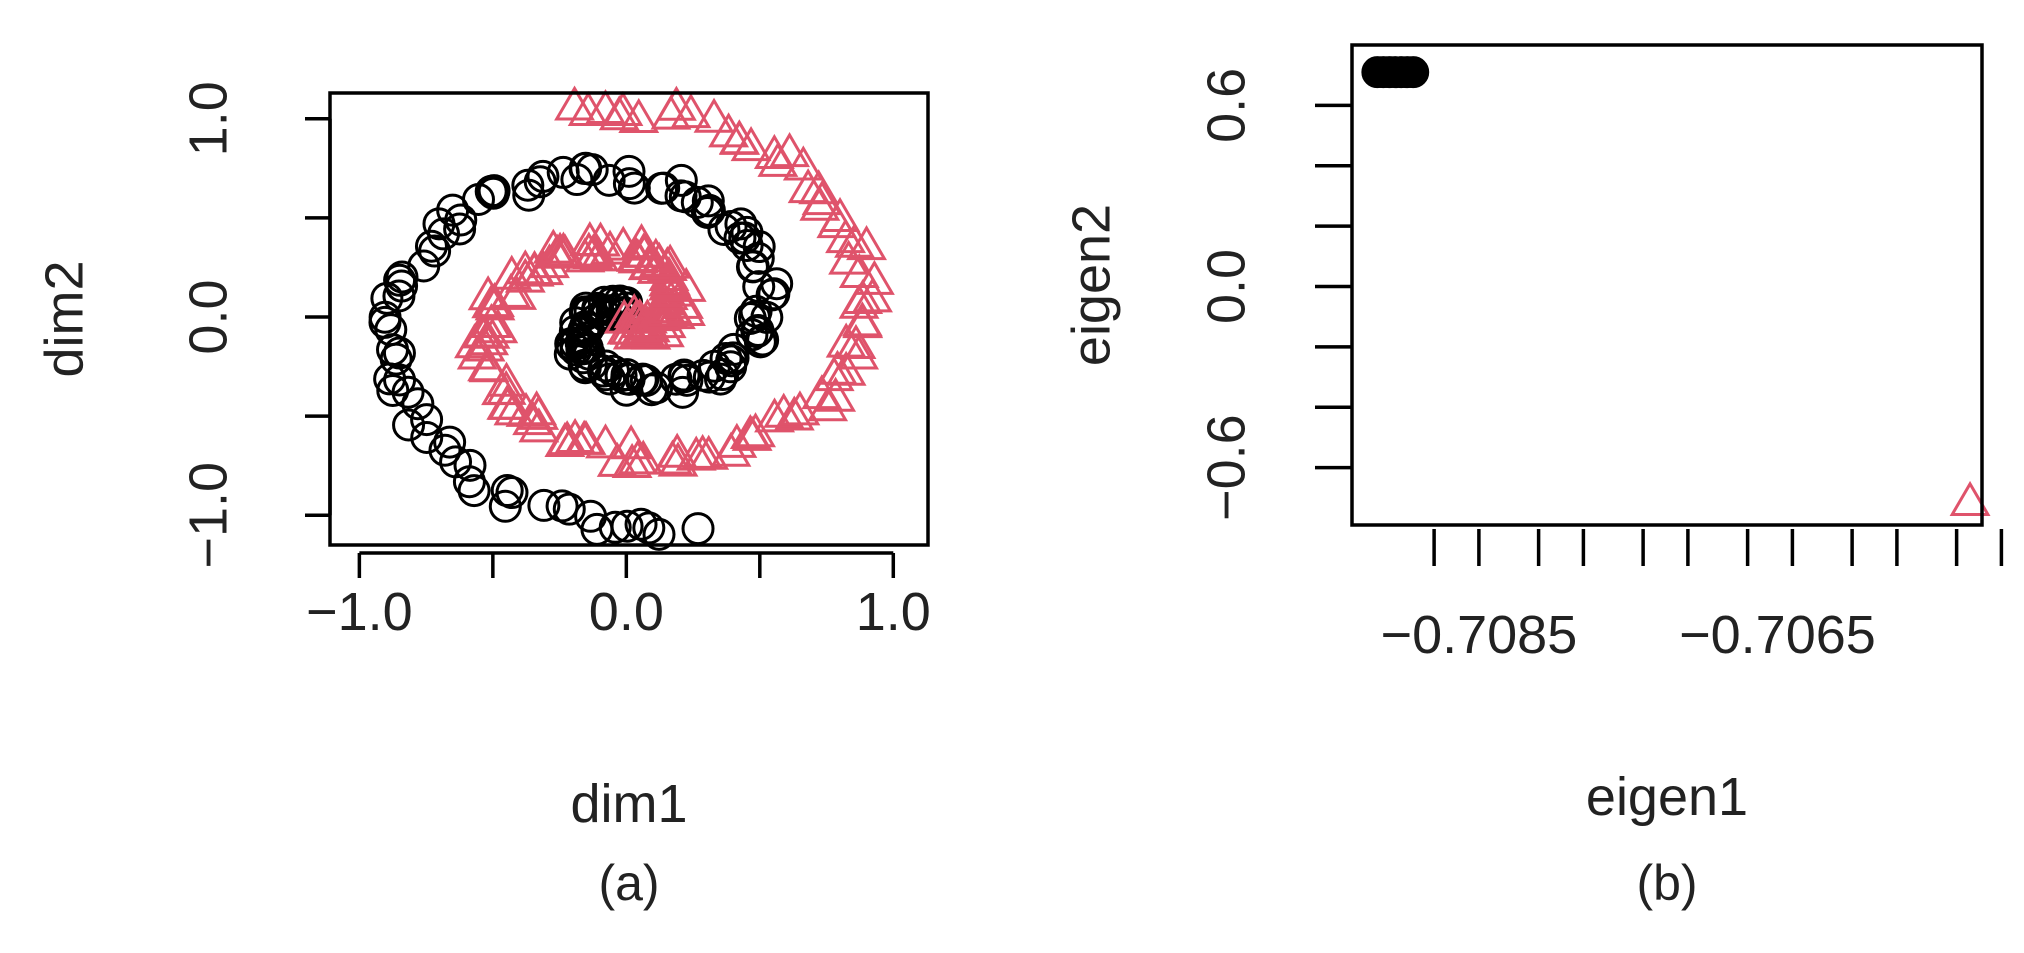 This screenshot has width=2024, height=953. What do you see at coordinates (1091, 285) in the screenshot?
I see `panel-b-y-axis-title: eigen2` at bounding box center [1091, 285].